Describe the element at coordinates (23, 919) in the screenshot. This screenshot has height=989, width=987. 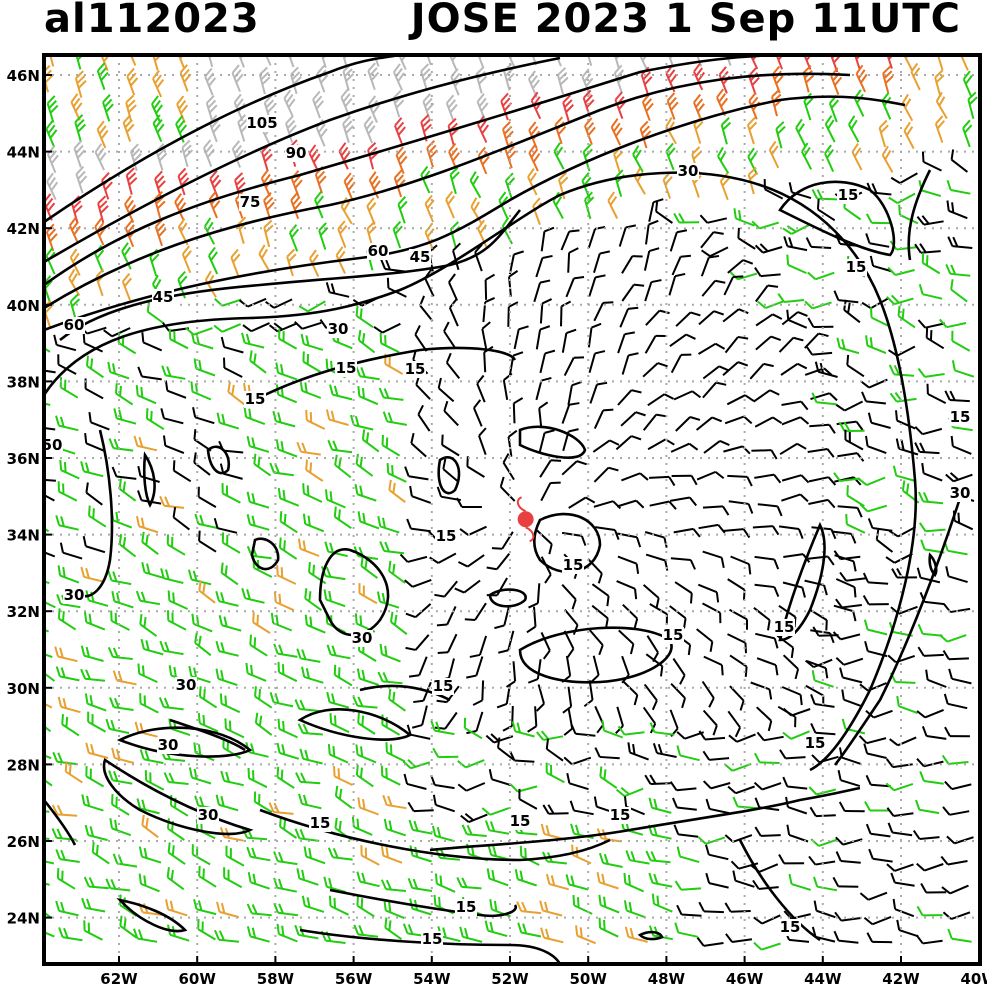
I see `lat-tick-label: 24N` at that location.